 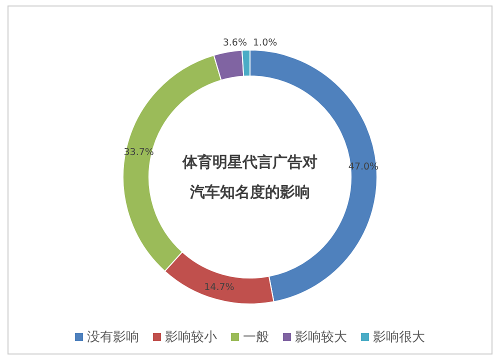 I want to click on legend-label: 一般, so click(x=256, y=337).